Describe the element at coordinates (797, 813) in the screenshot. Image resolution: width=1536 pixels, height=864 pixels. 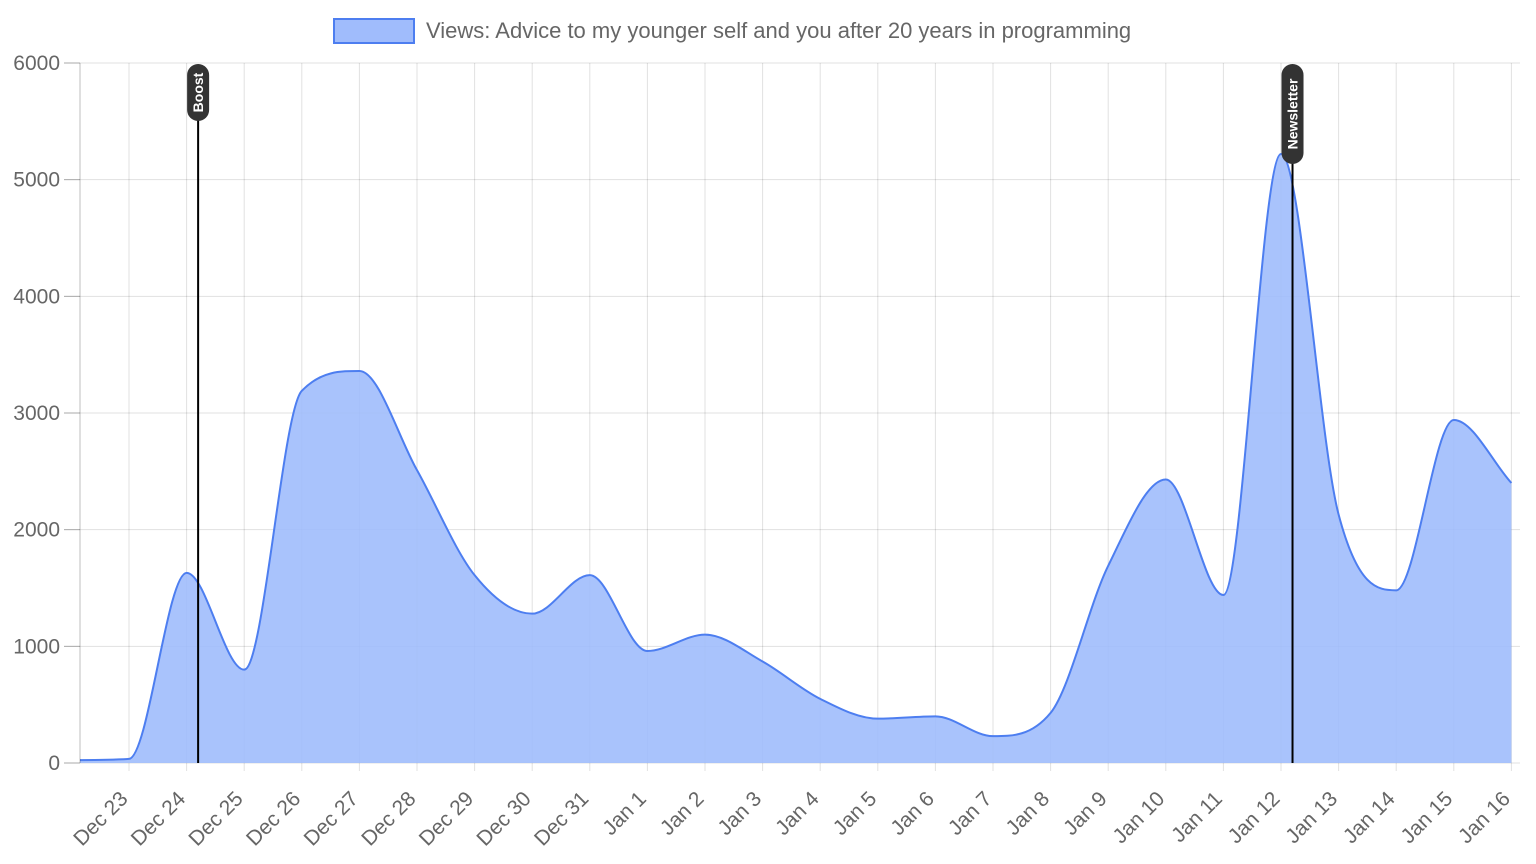
I see `x-tick-label: Jan 4` at that location.